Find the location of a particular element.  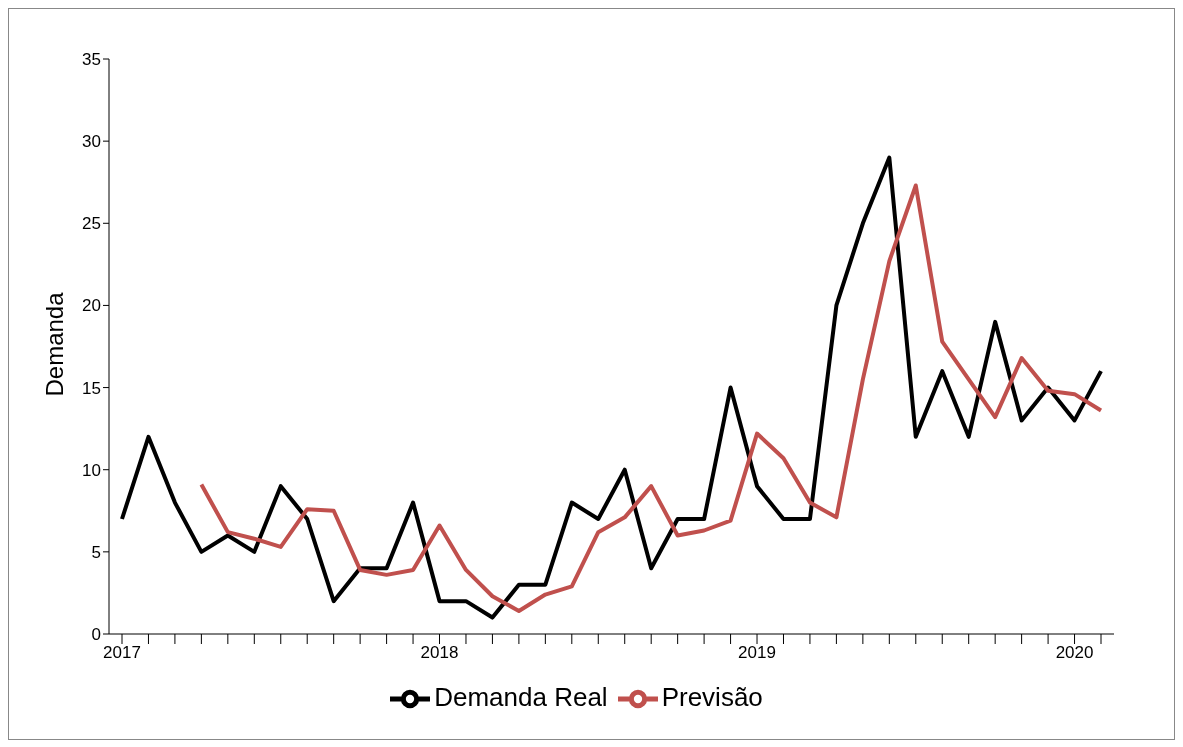

y-tick-label: 15 is located at coordinates (91, 388).